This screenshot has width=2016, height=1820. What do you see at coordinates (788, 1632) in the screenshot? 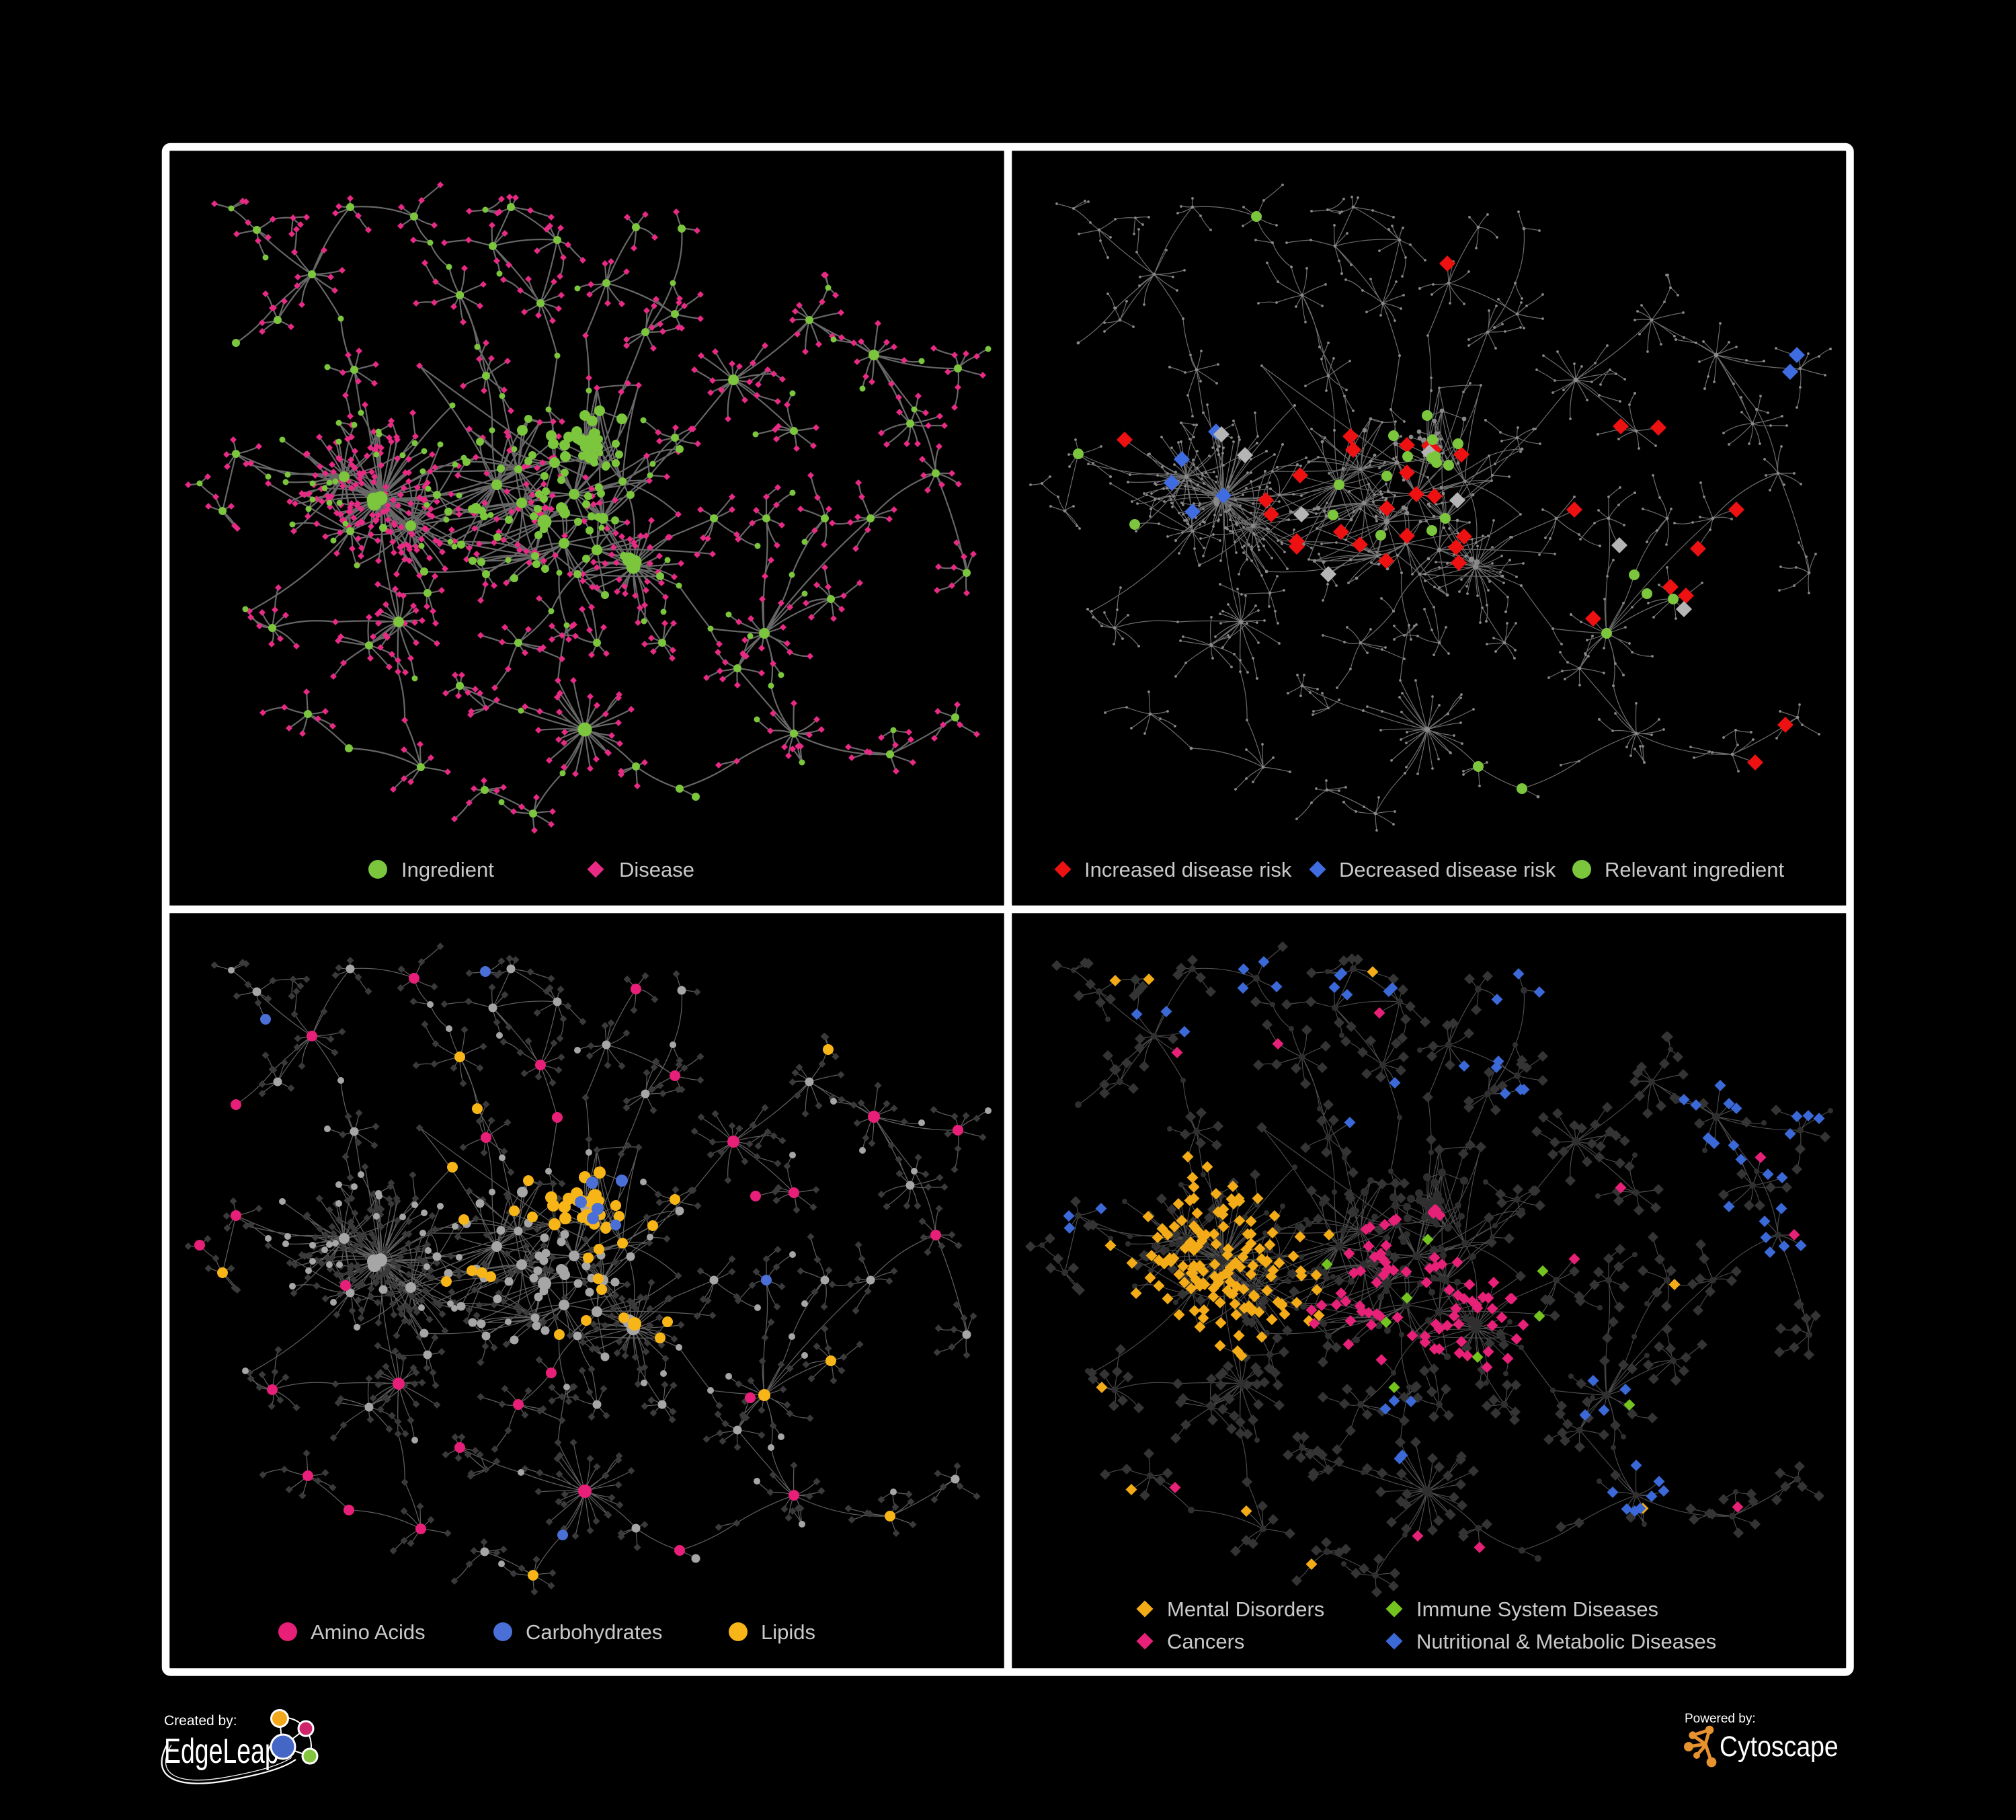
I see `svg-text: Lipids` at bounding box center [788, 1632].